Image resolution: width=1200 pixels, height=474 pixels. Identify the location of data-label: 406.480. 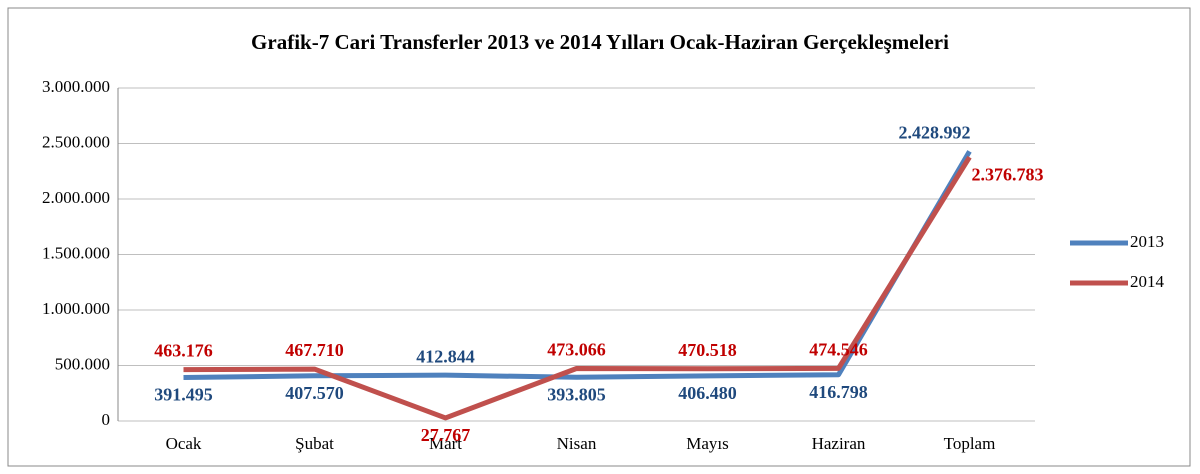
(707, 393).